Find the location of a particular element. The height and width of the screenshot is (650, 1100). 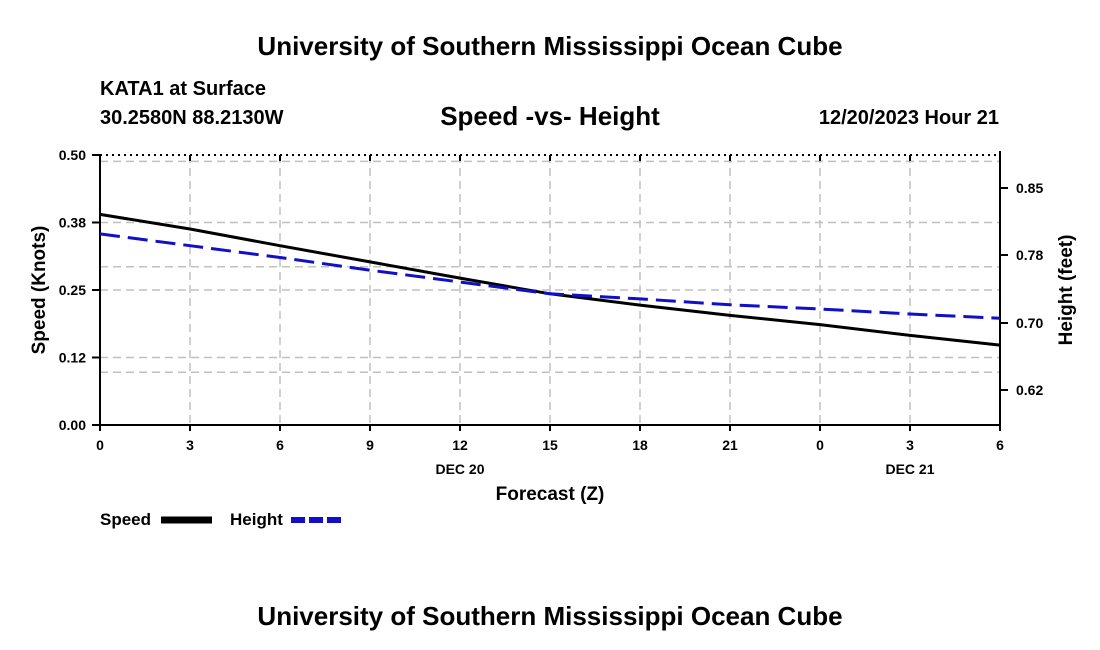

x-tick-label: 18 is located at coordinates (640, 445).